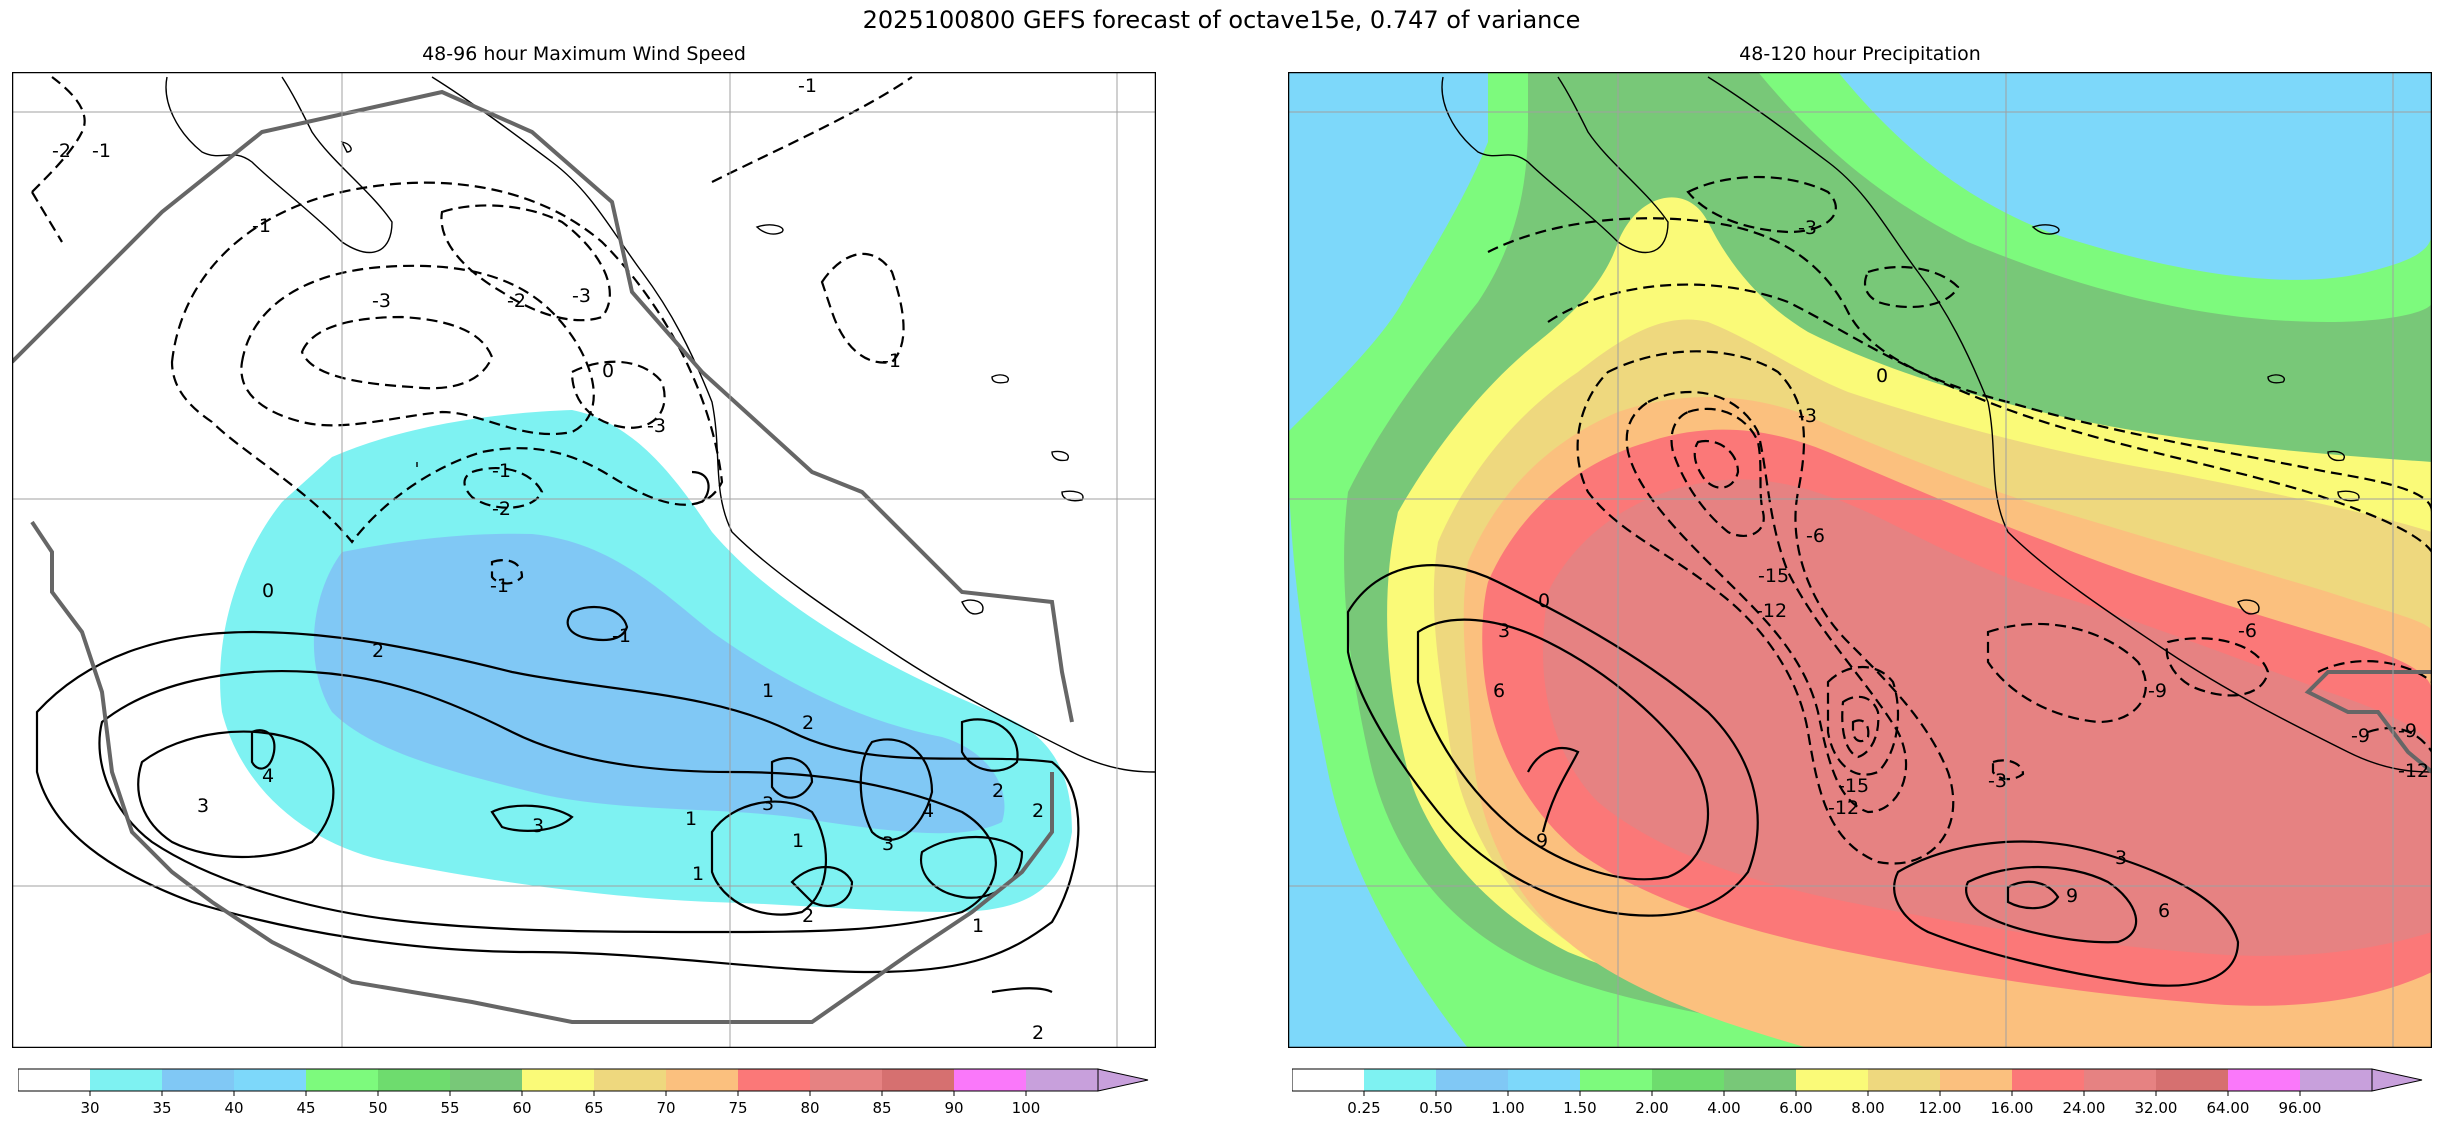  Describe the element at coordinates (2228, 1108) in the screenshot. I see `colorbar-tick-label: 64.00` at that location.